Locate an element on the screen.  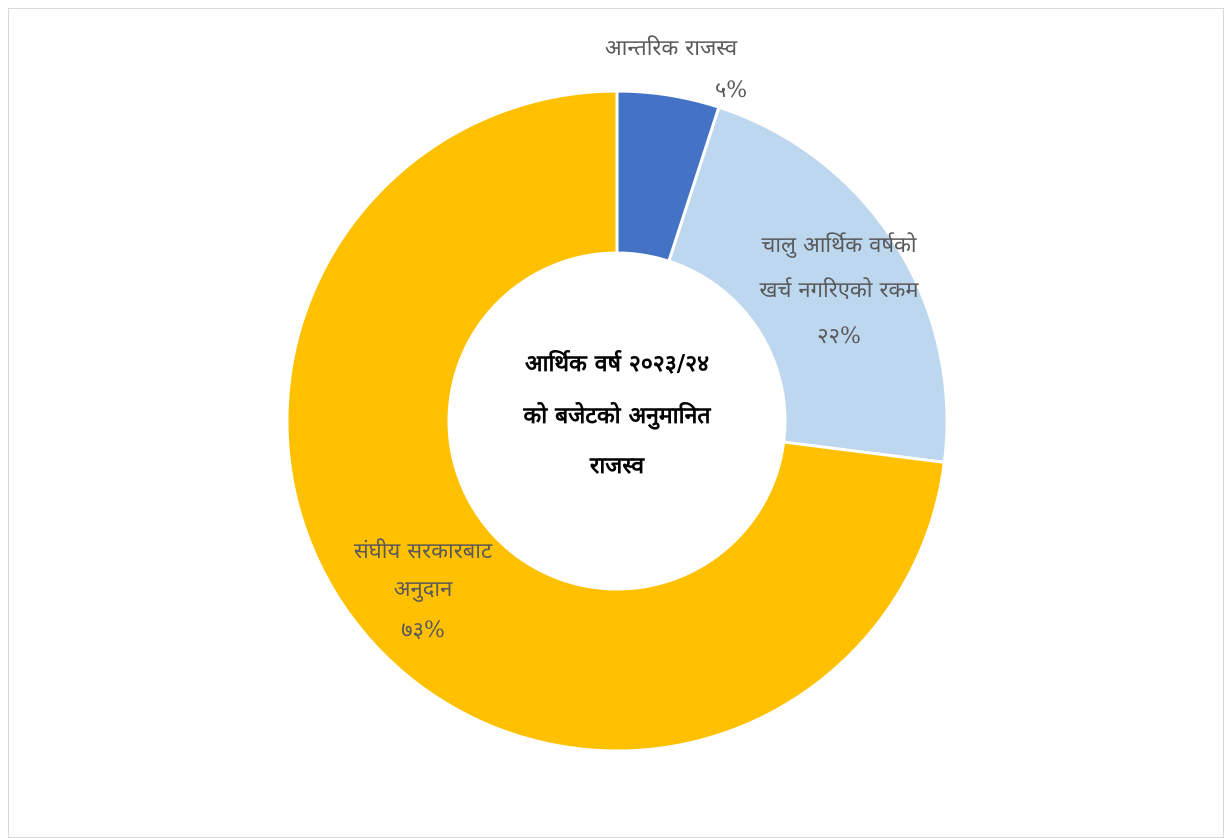
slice-unspent-amount is located at coordinates (808, 285).